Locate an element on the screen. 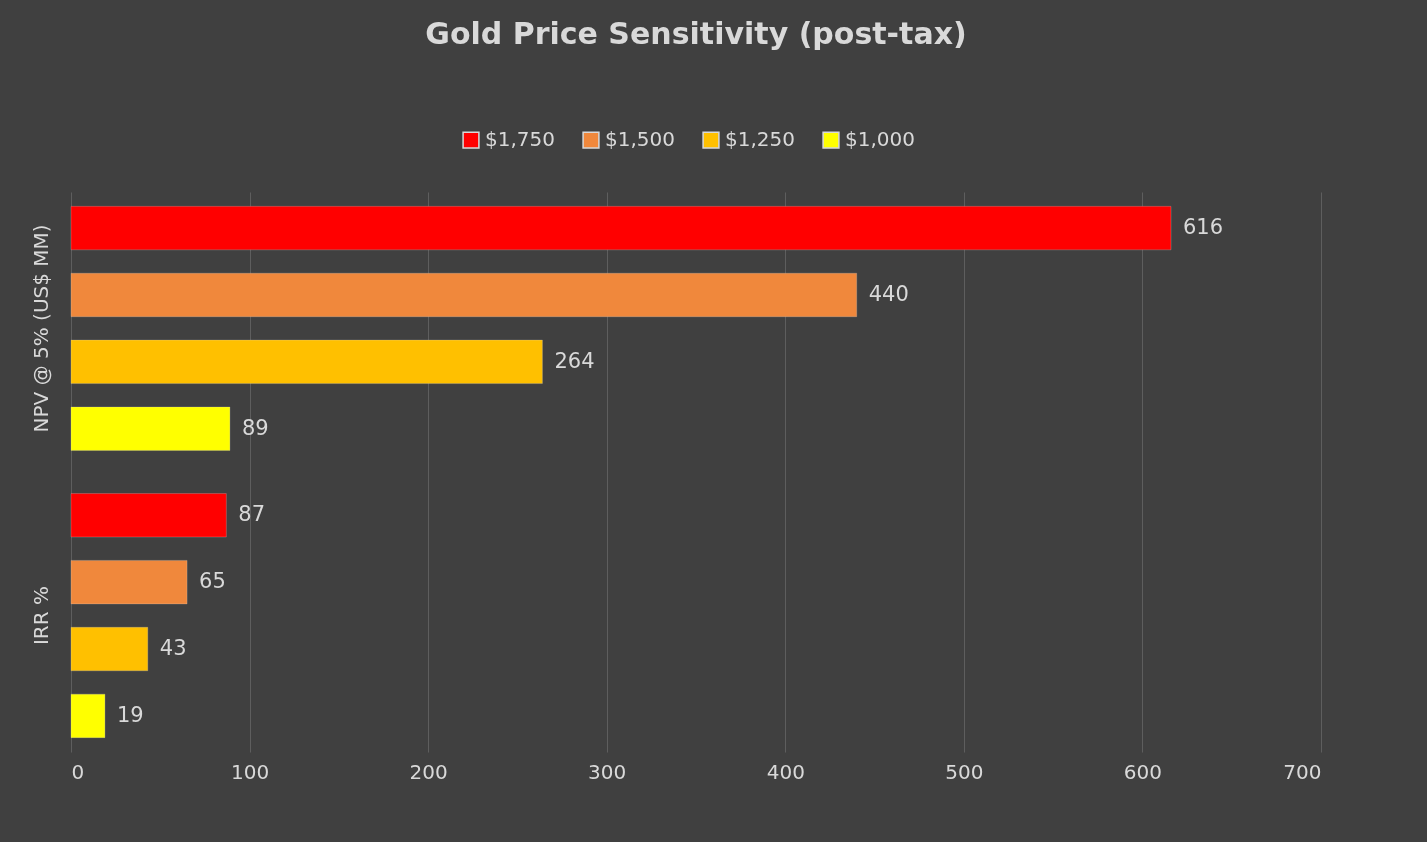 This screenshot has width=1427, height=842. legend-label: $1,250 is located at coordinates (760, 139).